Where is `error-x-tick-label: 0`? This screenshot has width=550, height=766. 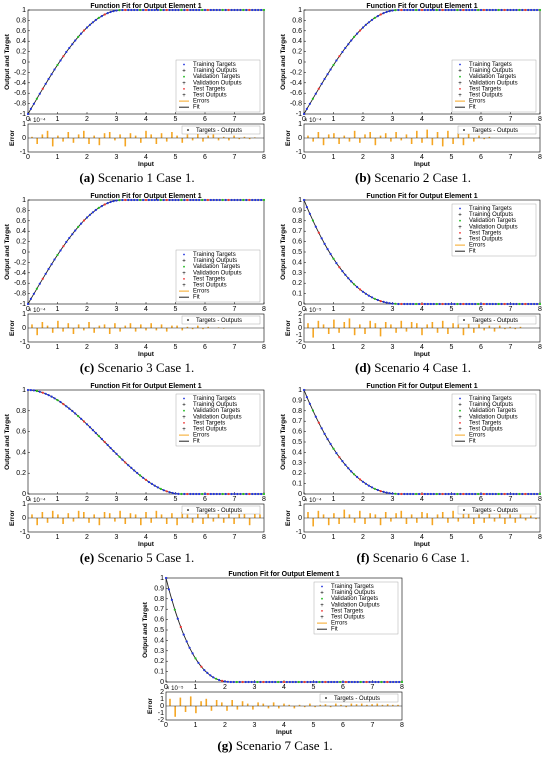 error-x-tick-label: 0 is located at coordinates (166, 725).